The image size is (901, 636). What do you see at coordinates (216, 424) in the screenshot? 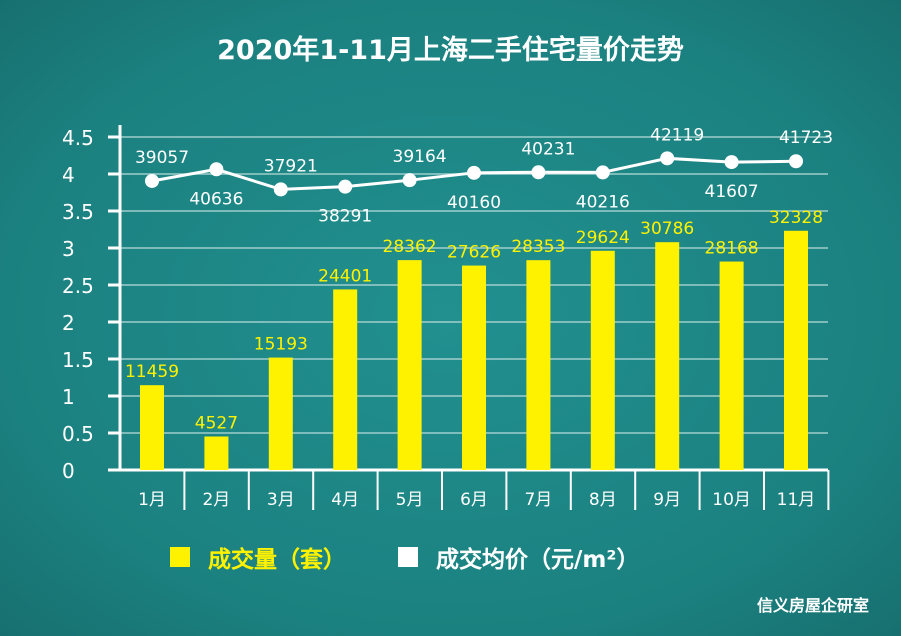
I see `bar-label: 4527` at bounding box center [216, 424].